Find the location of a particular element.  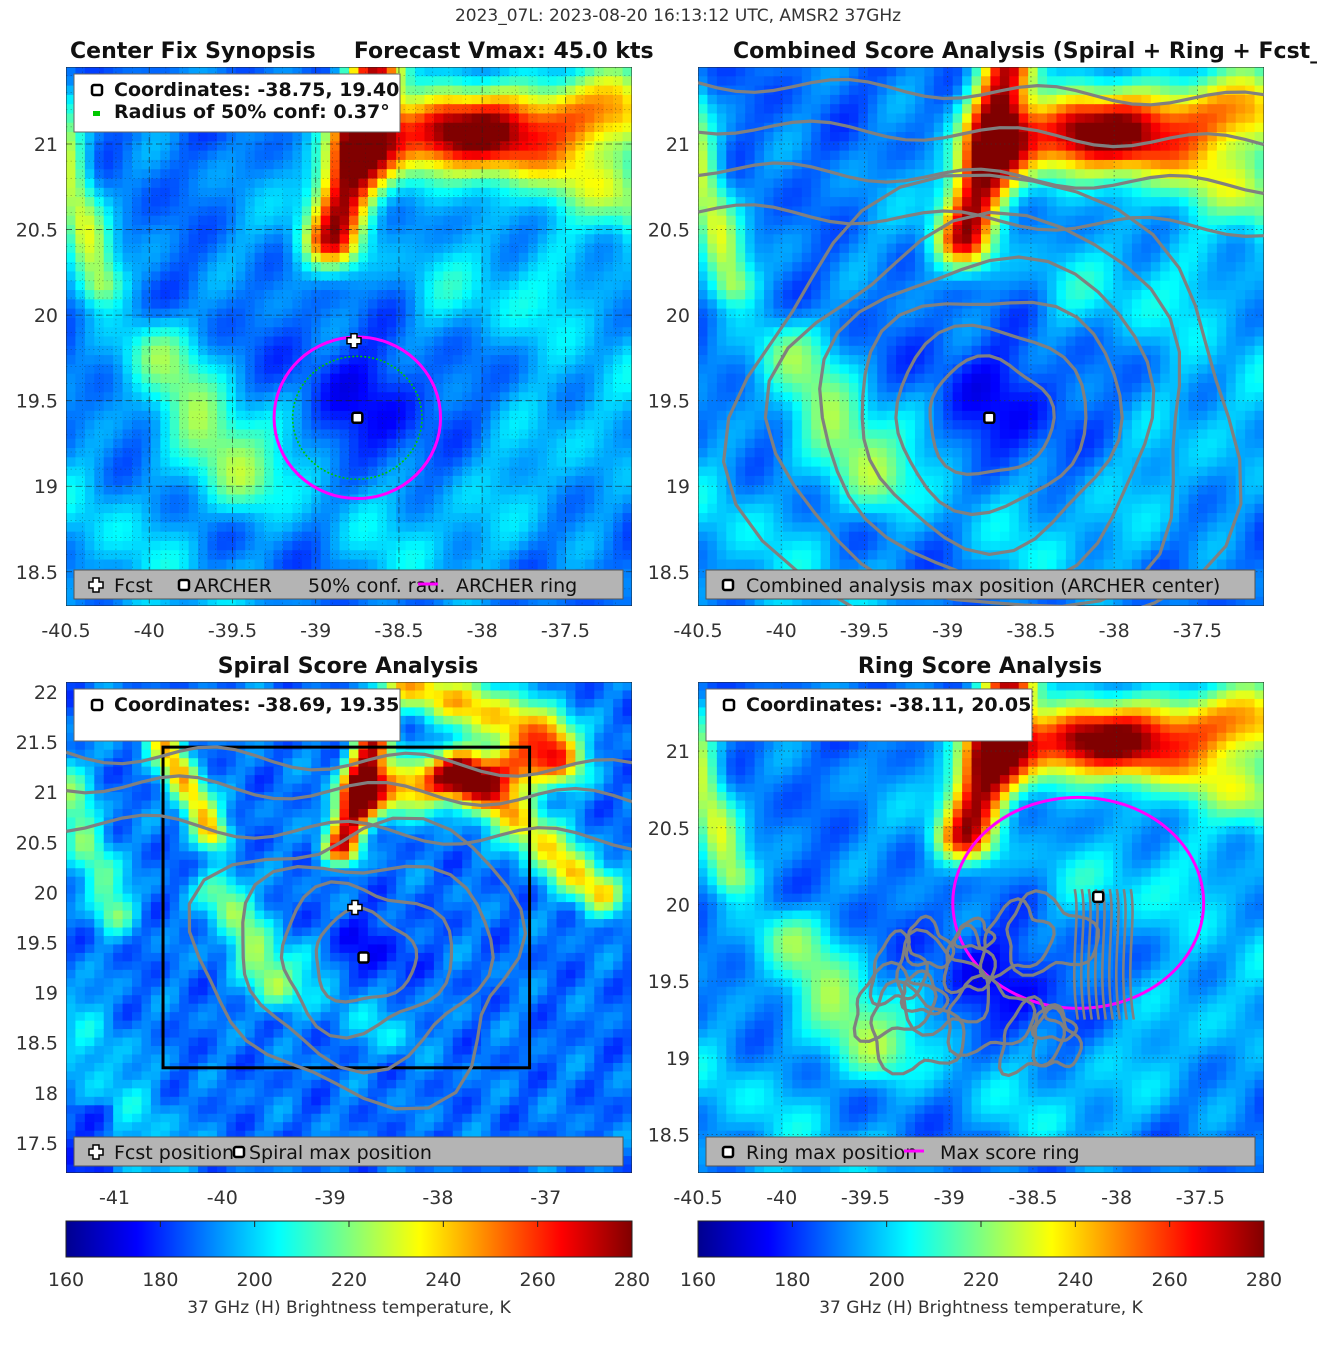

spiral-max-marker is located at coordinates (363, 957).